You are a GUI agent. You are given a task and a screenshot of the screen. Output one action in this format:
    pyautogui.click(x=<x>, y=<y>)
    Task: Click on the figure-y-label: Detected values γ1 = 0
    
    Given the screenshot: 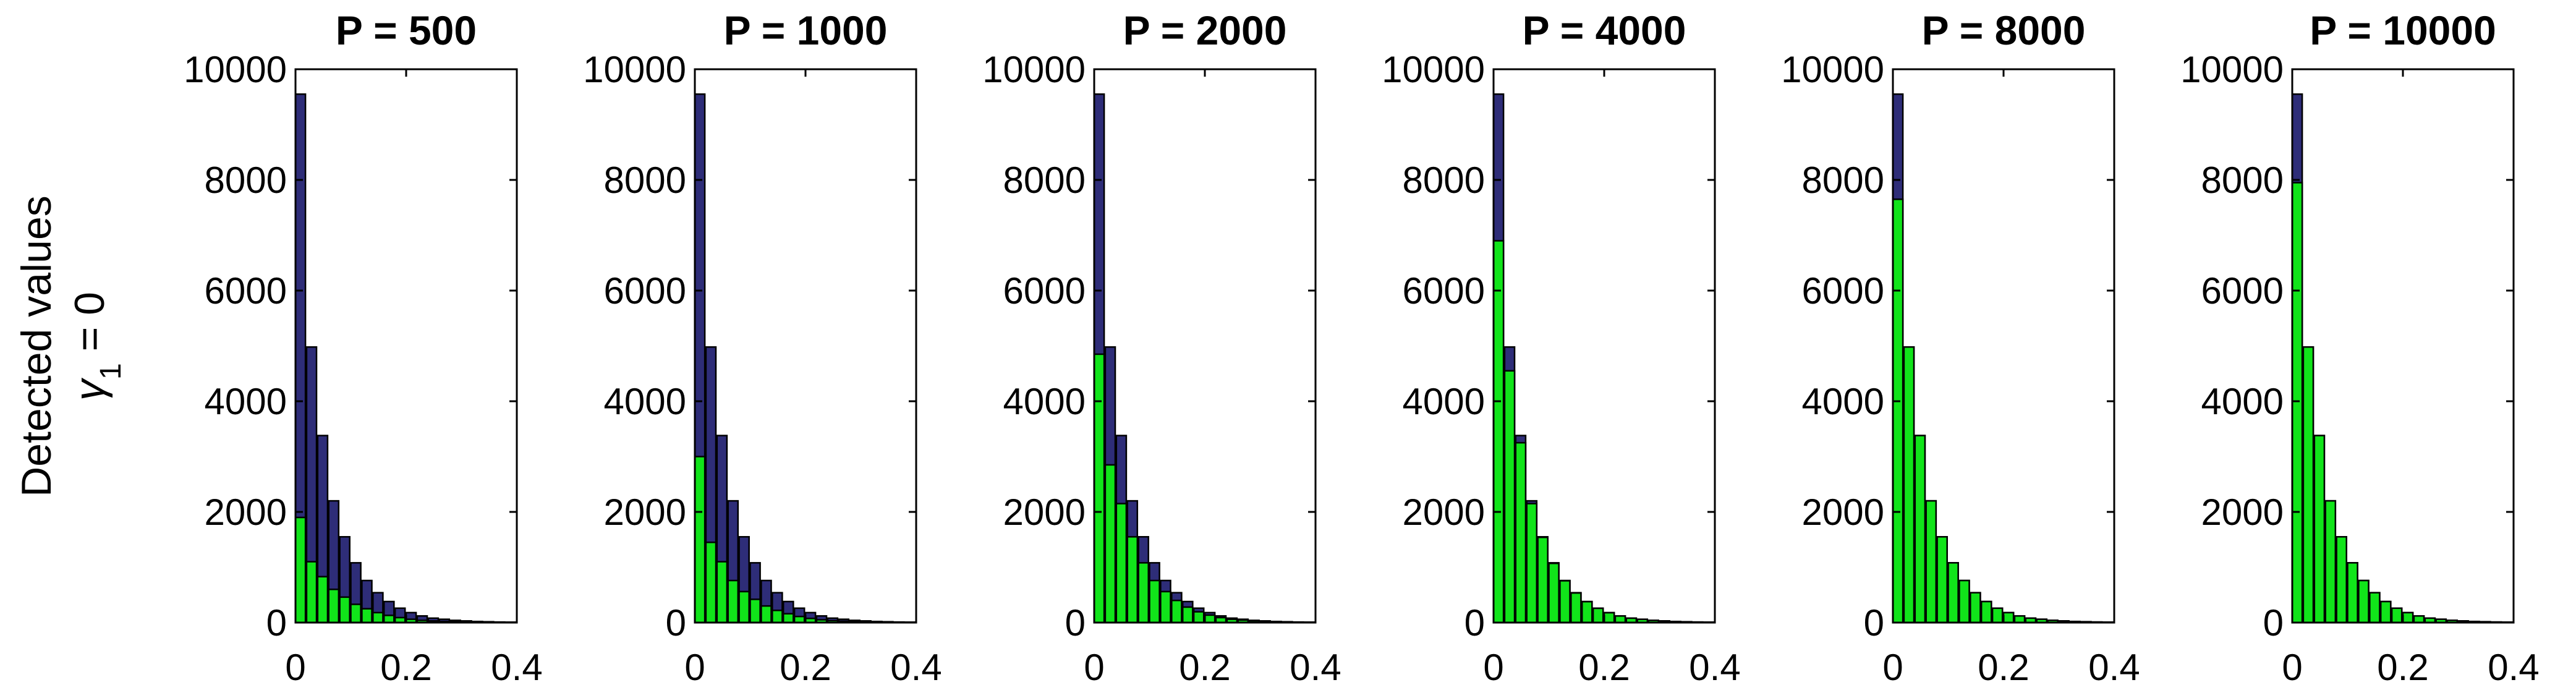 What is the action you would take?
    pyautogui.click(x=70, y=346)
    